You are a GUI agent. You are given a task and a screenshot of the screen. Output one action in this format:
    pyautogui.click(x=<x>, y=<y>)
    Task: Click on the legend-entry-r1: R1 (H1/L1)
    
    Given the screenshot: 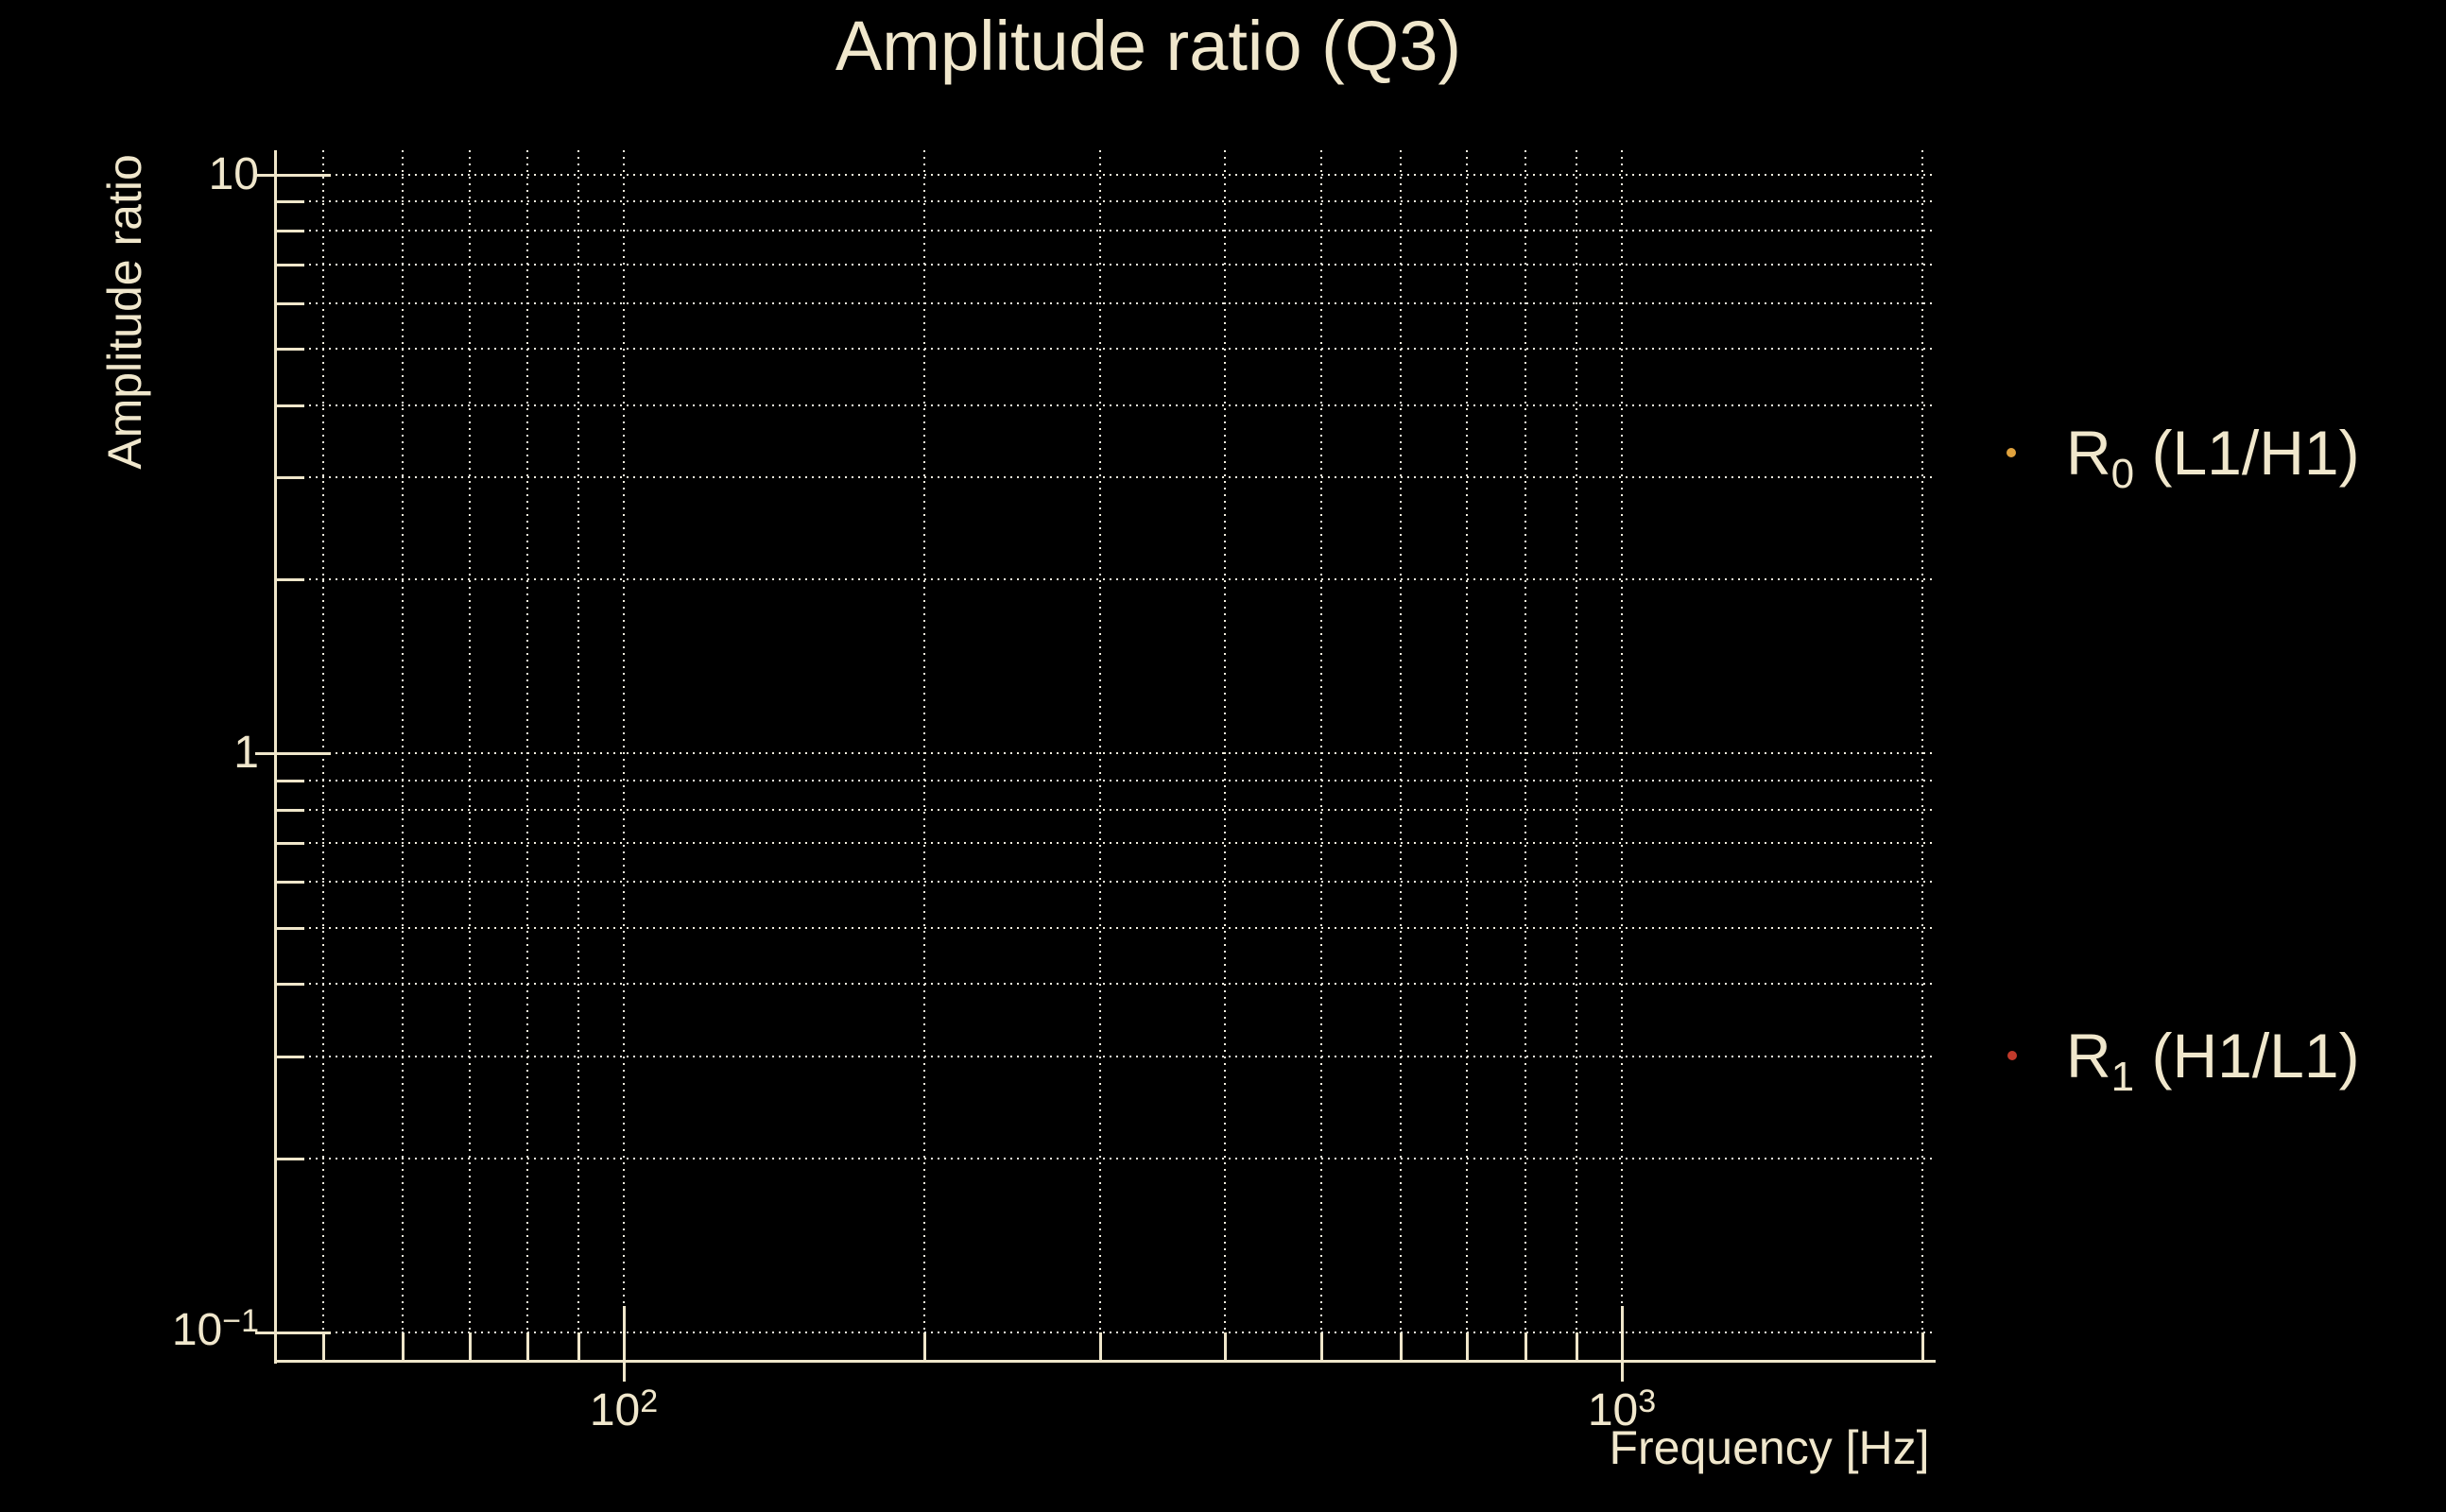 What is the action you would take?
    pyautogui.click(x=2213, y=1060)
    